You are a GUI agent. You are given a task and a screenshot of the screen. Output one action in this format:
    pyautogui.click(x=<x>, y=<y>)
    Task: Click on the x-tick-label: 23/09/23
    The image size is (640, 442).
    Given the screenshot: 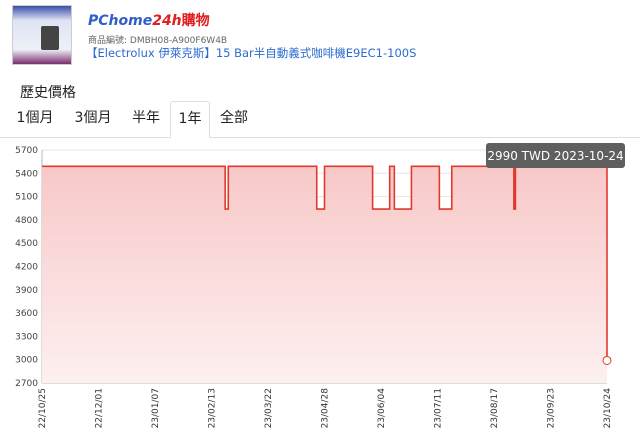 What is the action you would take?
    pyautogui.click(x=552, y=408)
    